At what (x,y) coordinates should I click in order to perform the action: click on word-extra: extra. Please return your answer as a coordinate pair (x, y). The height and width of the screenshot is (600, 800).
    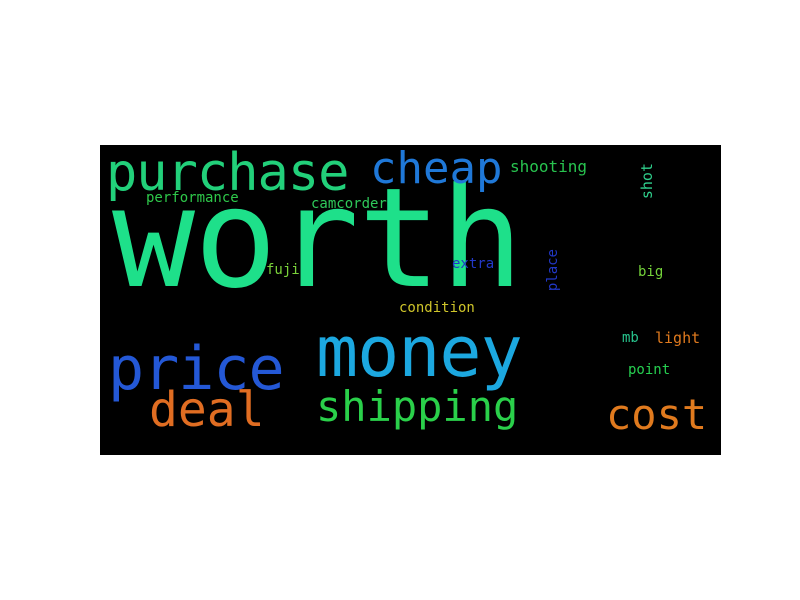
    Looking at the image, I should click on (473, 264).